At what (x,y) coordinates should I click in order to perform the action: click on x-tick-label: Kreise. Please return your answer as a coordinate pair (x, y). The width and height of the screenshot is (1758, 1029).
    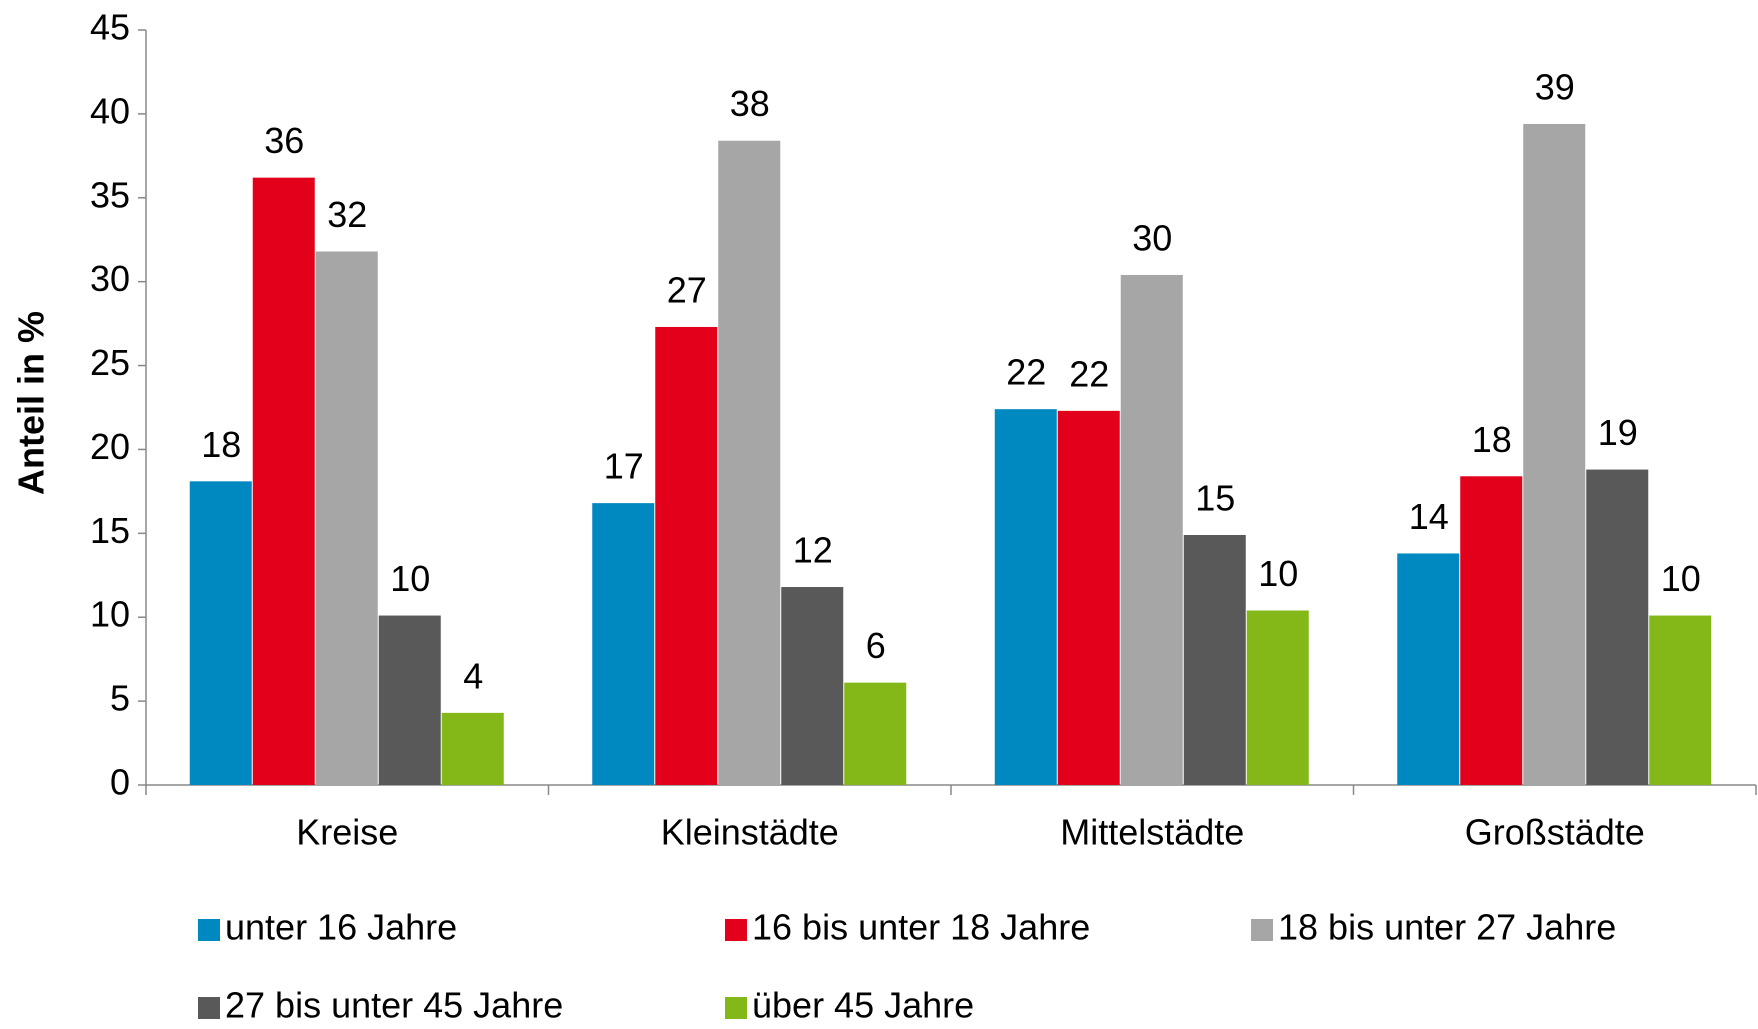
    Looking at the image, I should click on (347, 832).